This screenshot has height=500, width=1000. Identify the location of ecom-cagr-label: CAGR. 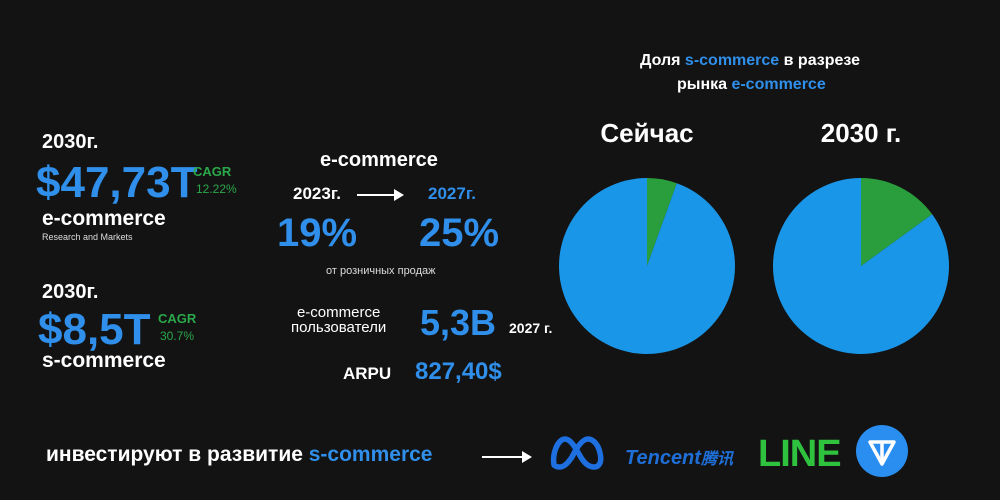
(212, 171).